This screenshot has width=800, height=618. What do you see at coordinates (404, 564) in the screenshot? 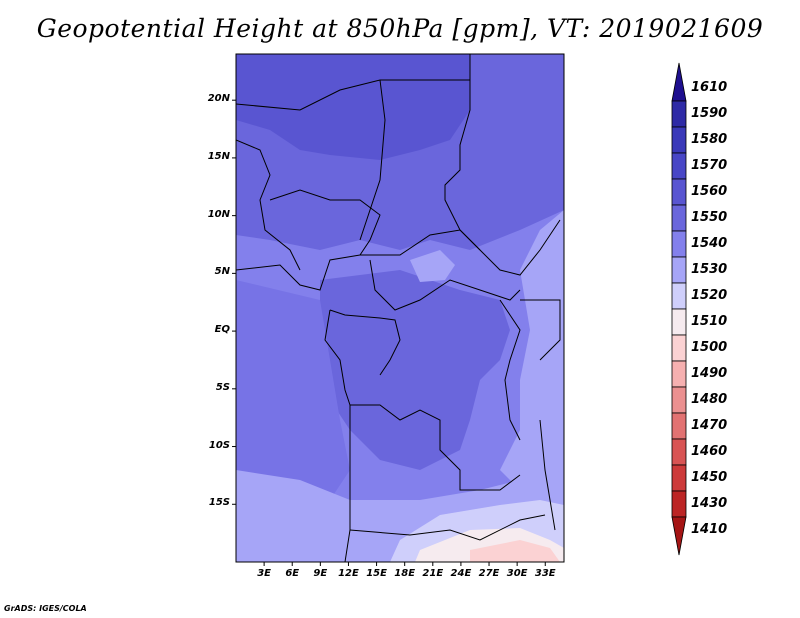
I see `lon-tick-marks` at bounding box center [404, 564].